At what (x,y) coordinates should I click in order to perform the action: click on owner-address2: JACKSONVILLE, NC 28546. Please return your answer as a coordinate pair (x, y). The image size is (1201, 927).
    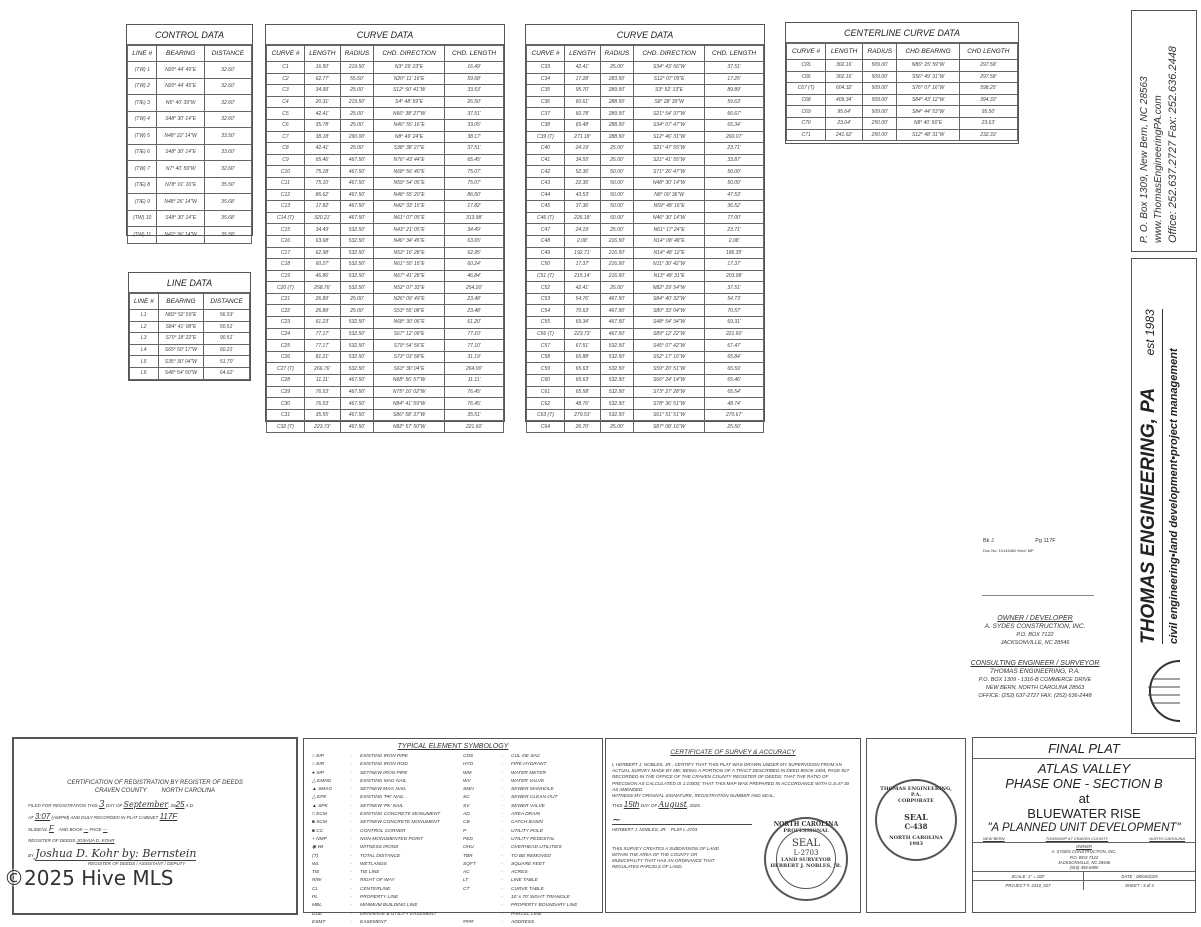
    Looking at the image, I should click on (1084, 862).